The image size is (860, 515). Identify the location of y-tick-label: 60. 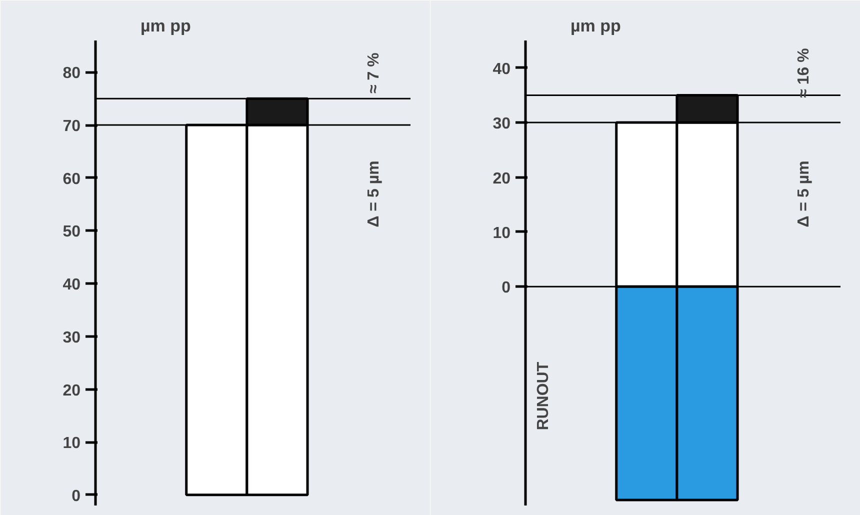
(71, 179).